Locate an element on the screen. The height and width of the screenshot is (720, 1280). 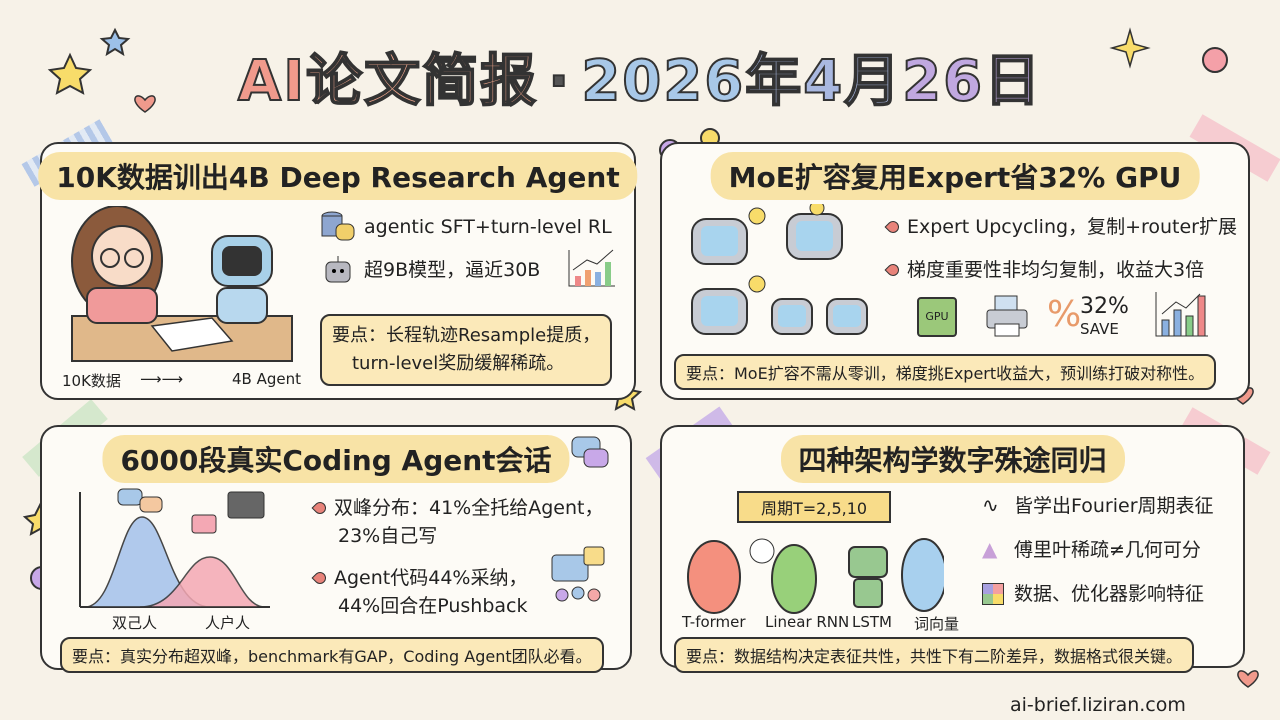
key-point: 要点：长程轨迹Resample提质， turn-level奖励缓解稀疏。 is located at coordinates (466, 350).